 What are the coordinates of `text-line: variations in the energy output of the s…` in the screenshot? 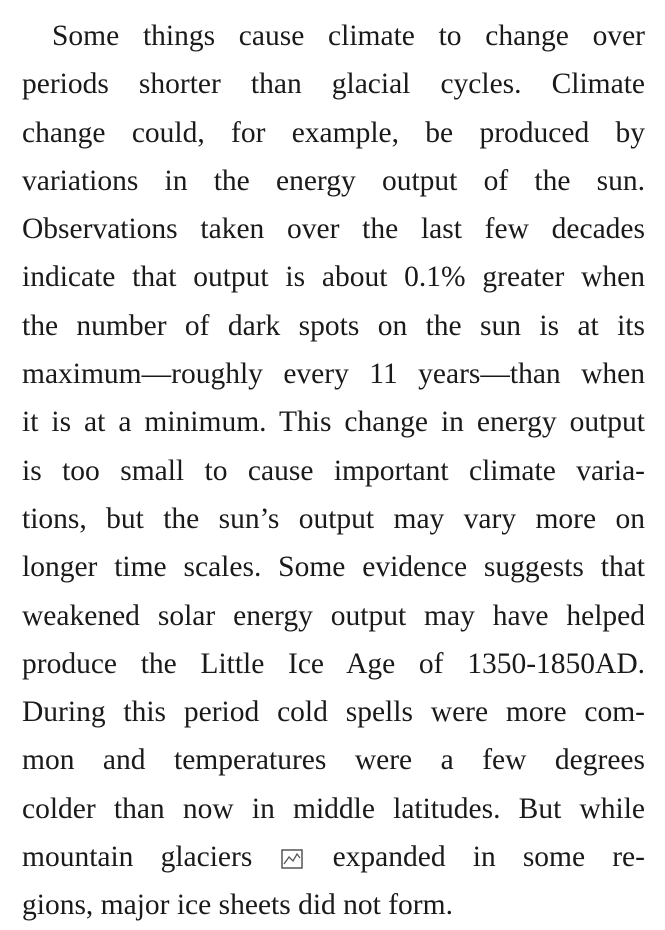 It's located at (333, 181).